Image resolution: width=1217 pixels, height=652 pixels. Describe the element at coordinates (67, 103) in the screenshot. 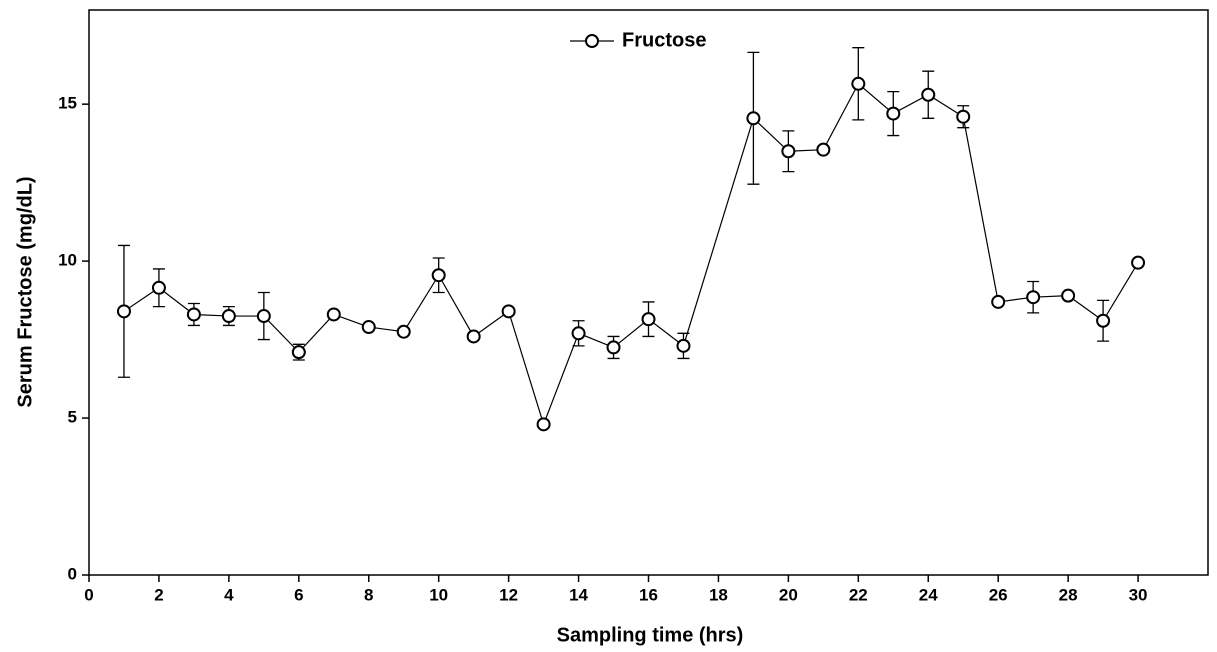

I see `y-tick-label: 15` at that location.